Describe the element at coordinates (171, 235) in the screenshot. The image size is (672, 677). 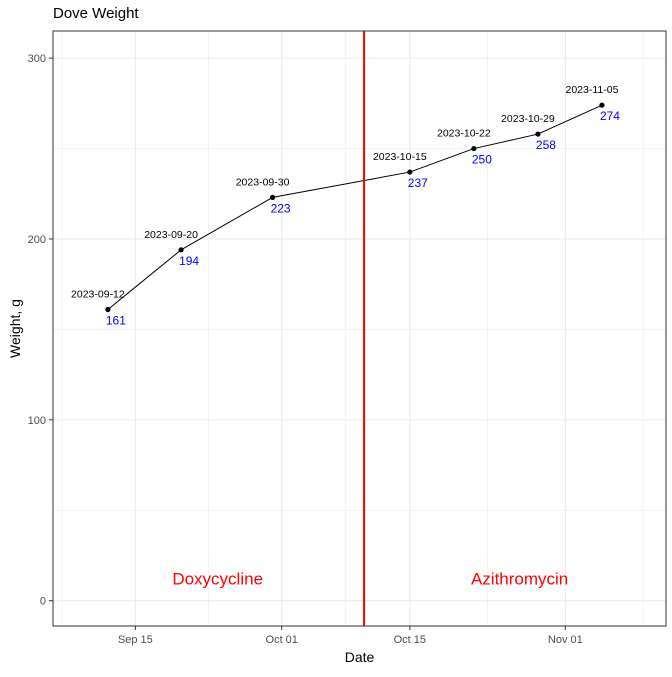
I see `date-label: 2023-09-20` at that location.